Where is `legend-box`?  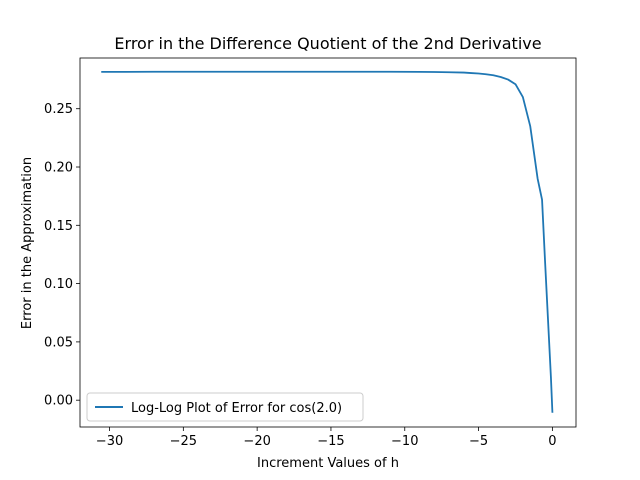 legend-box is located at coordinates (225, 407).